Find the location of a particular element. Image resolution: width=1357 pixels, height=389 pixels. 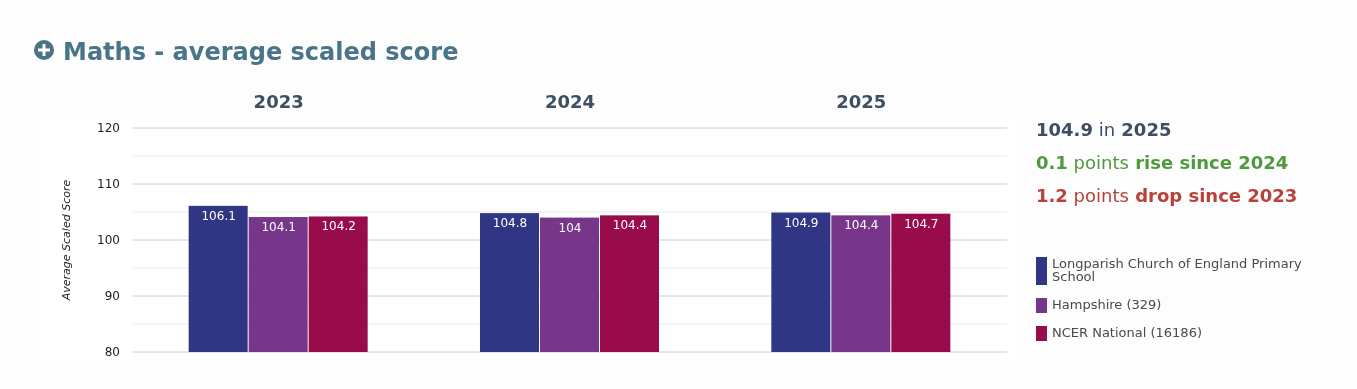

y-tick-label: 100 is located at coordinates (108, 240).